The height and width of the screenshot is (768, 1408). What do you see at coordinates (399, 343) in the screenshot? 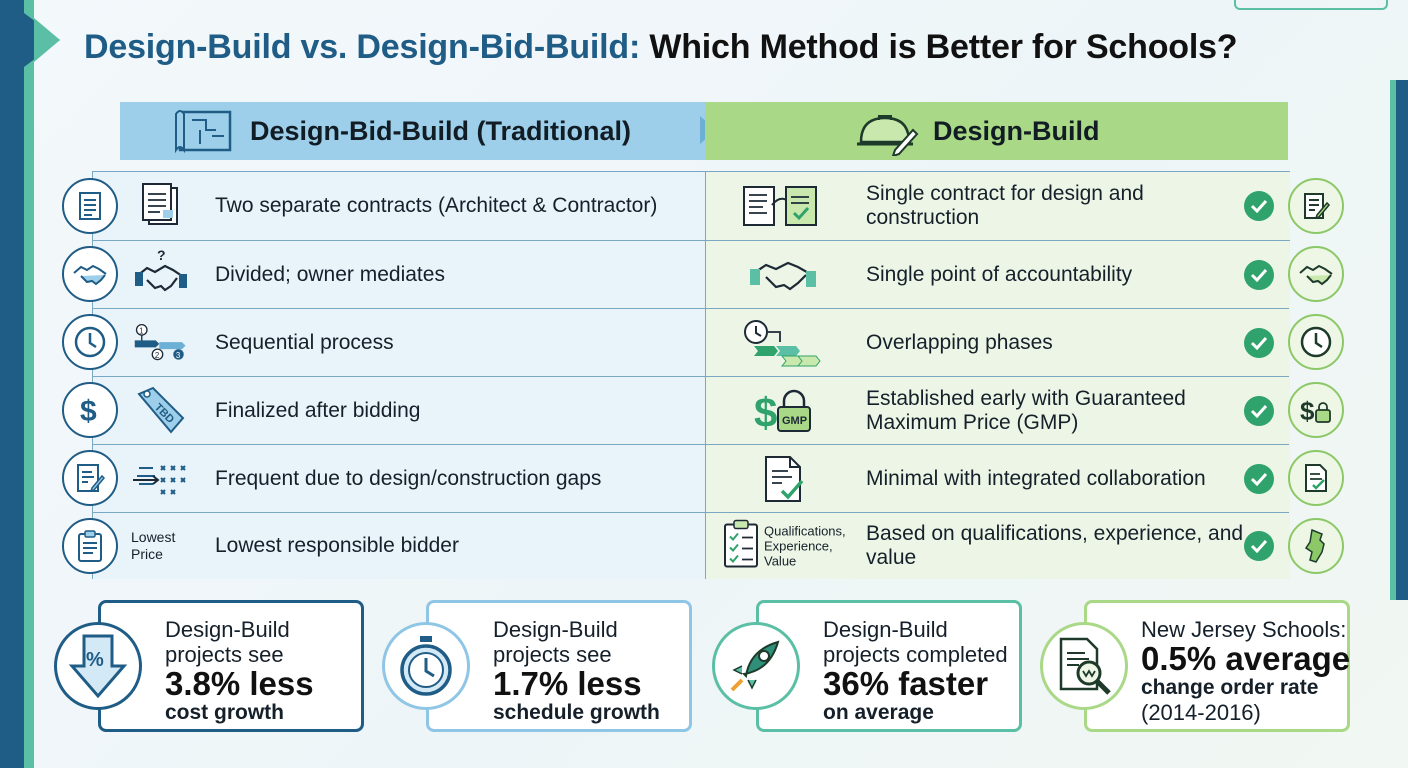
I see `left-cell: 1 2 3 Sequential process` at bounding box center [399, 343].